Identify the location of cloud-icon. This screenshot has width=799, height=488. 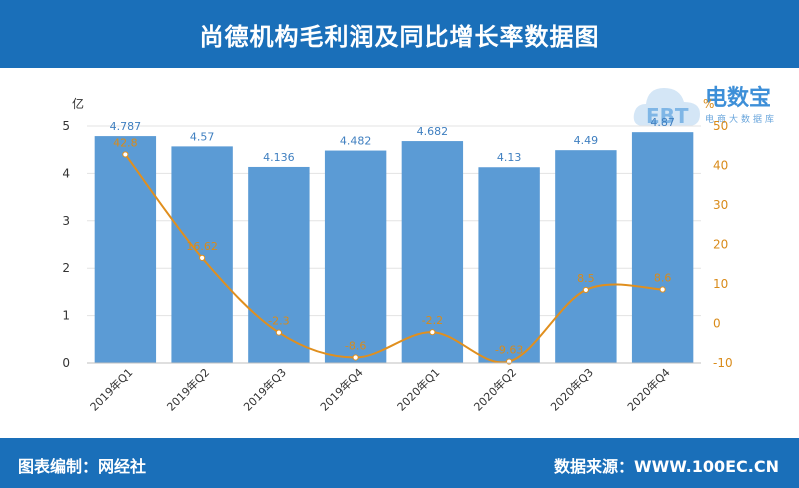
(666, 107).